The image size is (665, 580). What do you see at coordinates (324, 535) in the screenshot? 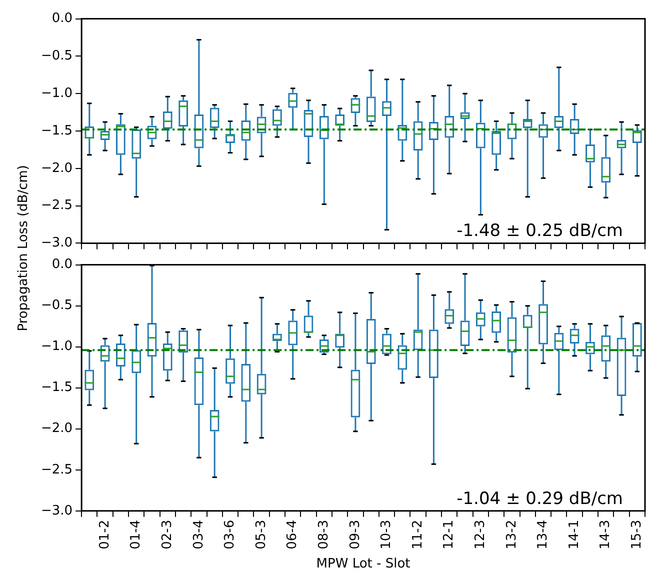
I see `x-tick-label: 08-3` at bounding box center [324, 535].